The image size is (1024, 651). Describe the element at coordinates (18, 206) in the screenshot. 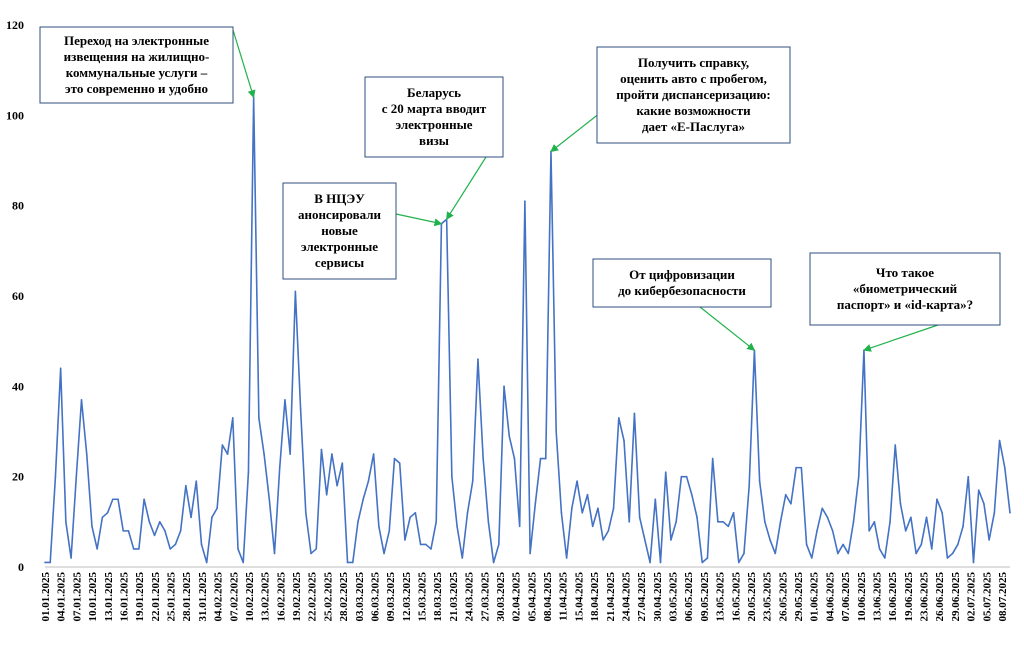

I see `y-tick-label: 80` at that location.